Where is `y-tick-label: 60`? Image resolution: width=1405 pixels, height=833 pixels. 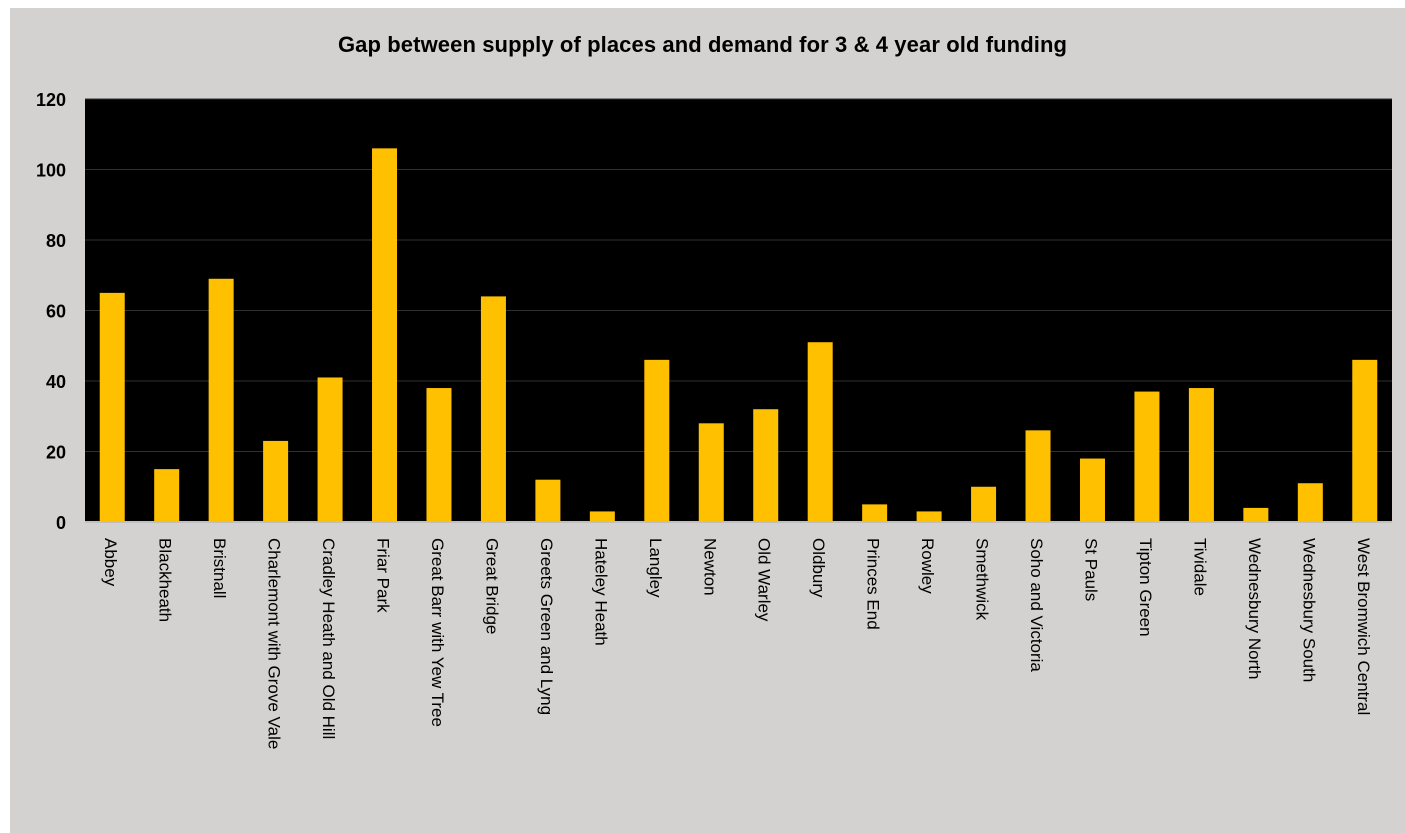
y-tick-label: 60 is located at coordinates (56, 312).